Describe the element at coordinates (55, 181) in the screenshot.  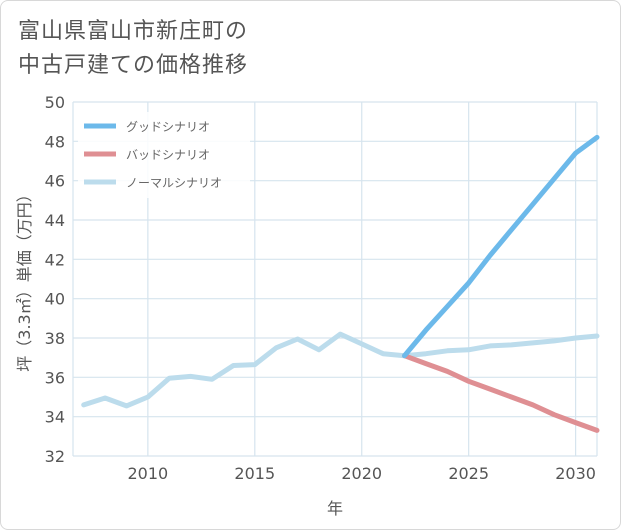
I see `y-tick-label-46: 46` at that location.